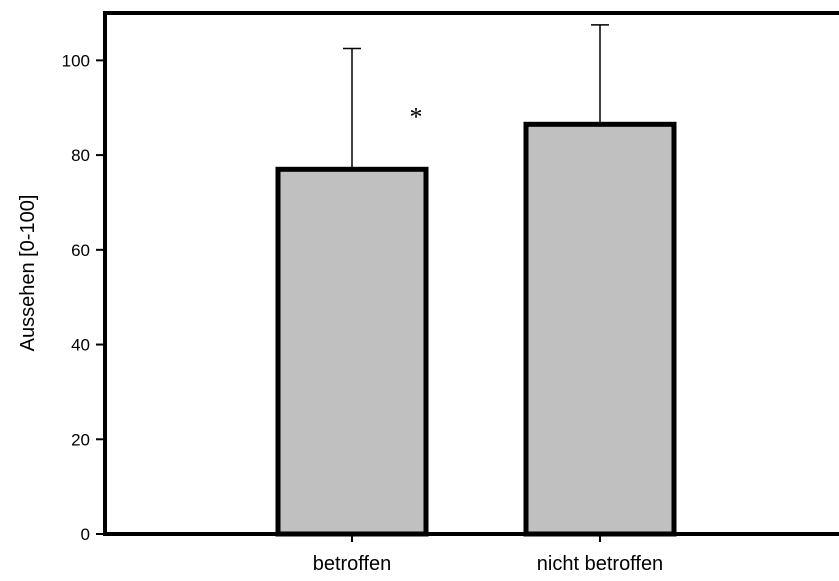  I want to click on annotations: *, so click(416, 116).